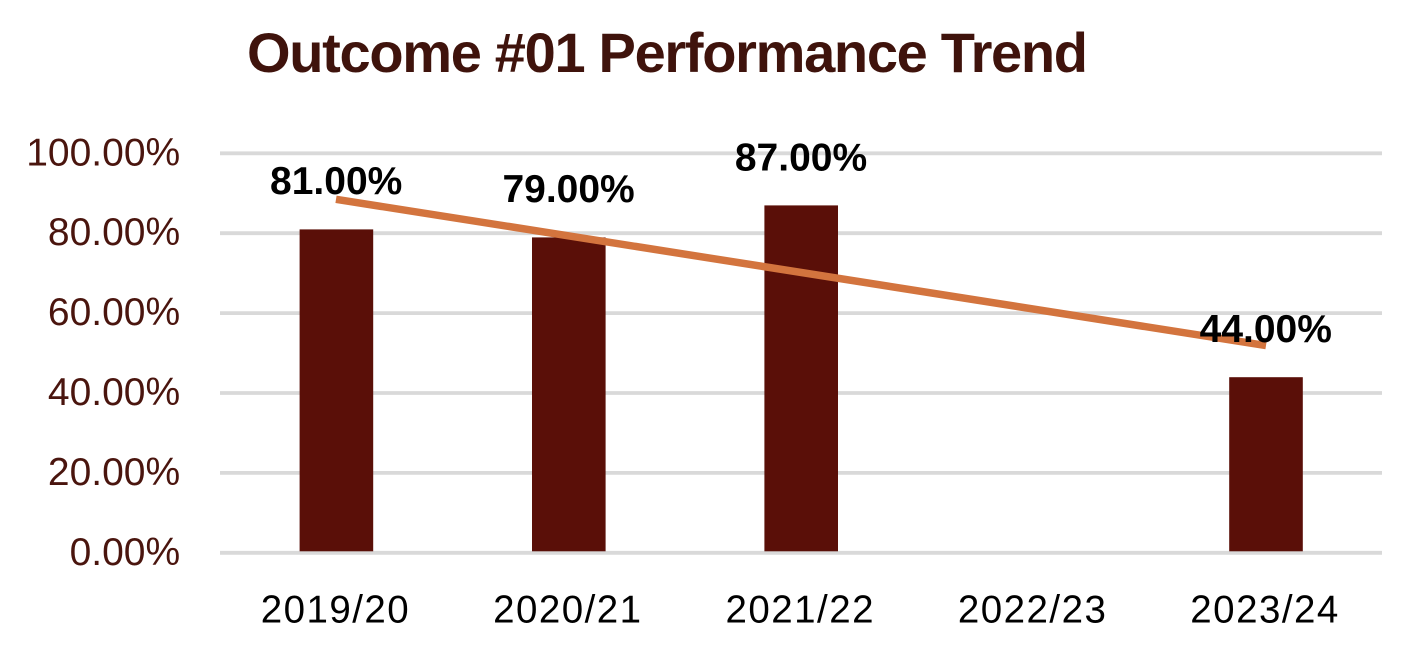 Image resolution: width=1428 pixels, height=663 pixels. What do you see at coordinates (114, 392) in the screenshot?
I see `svg-text: 40.00%` at bounding box center [114, 392].